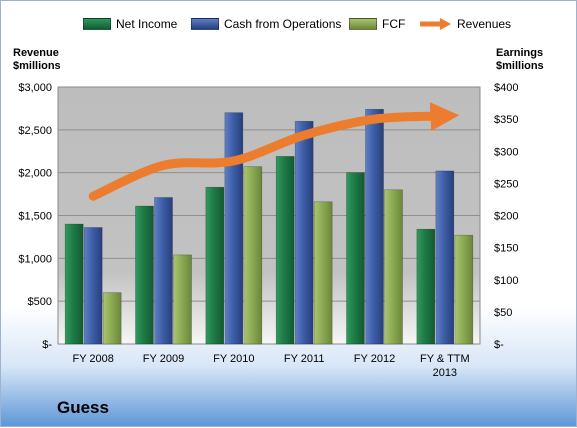  What do you see at coordinates (233, 359) in the screenshot?
I see `x-tick-label: FY 2010` at bounding box center [233, 359].